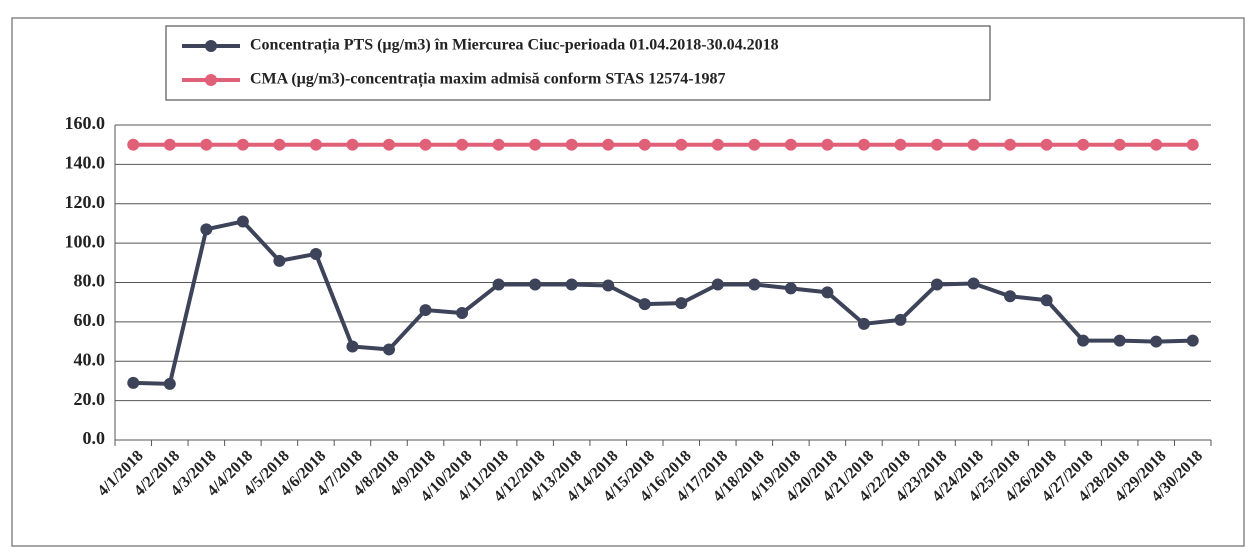 Image resolution: width=1256 pixels, height=552 pixels. I want to click on y-tick-label: 20.0, so click(90, 399).